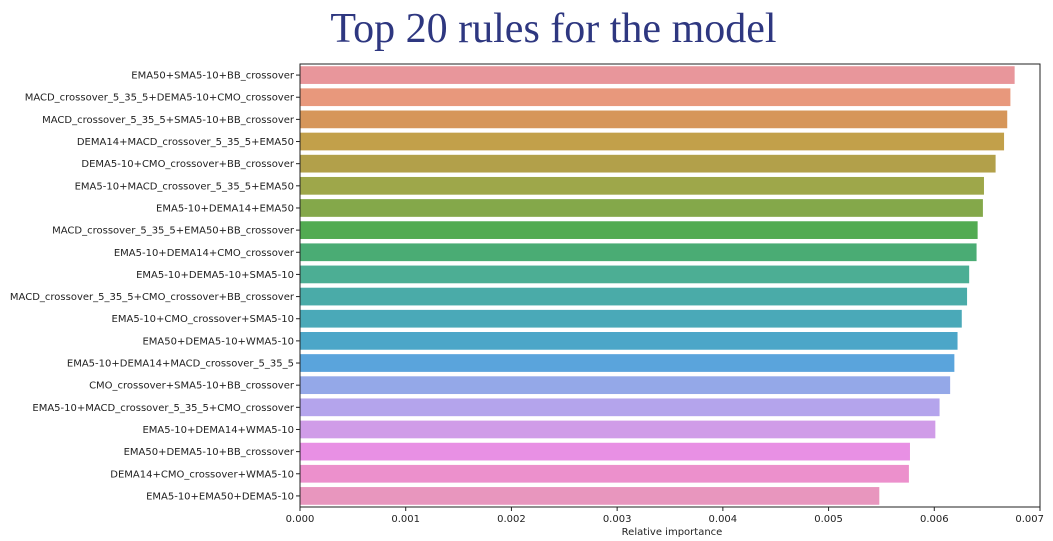  What do you see at coordinates (405, 519) in the screenshot?
I see `x-tick-label: 0.001` at bounding box center [405, 519].